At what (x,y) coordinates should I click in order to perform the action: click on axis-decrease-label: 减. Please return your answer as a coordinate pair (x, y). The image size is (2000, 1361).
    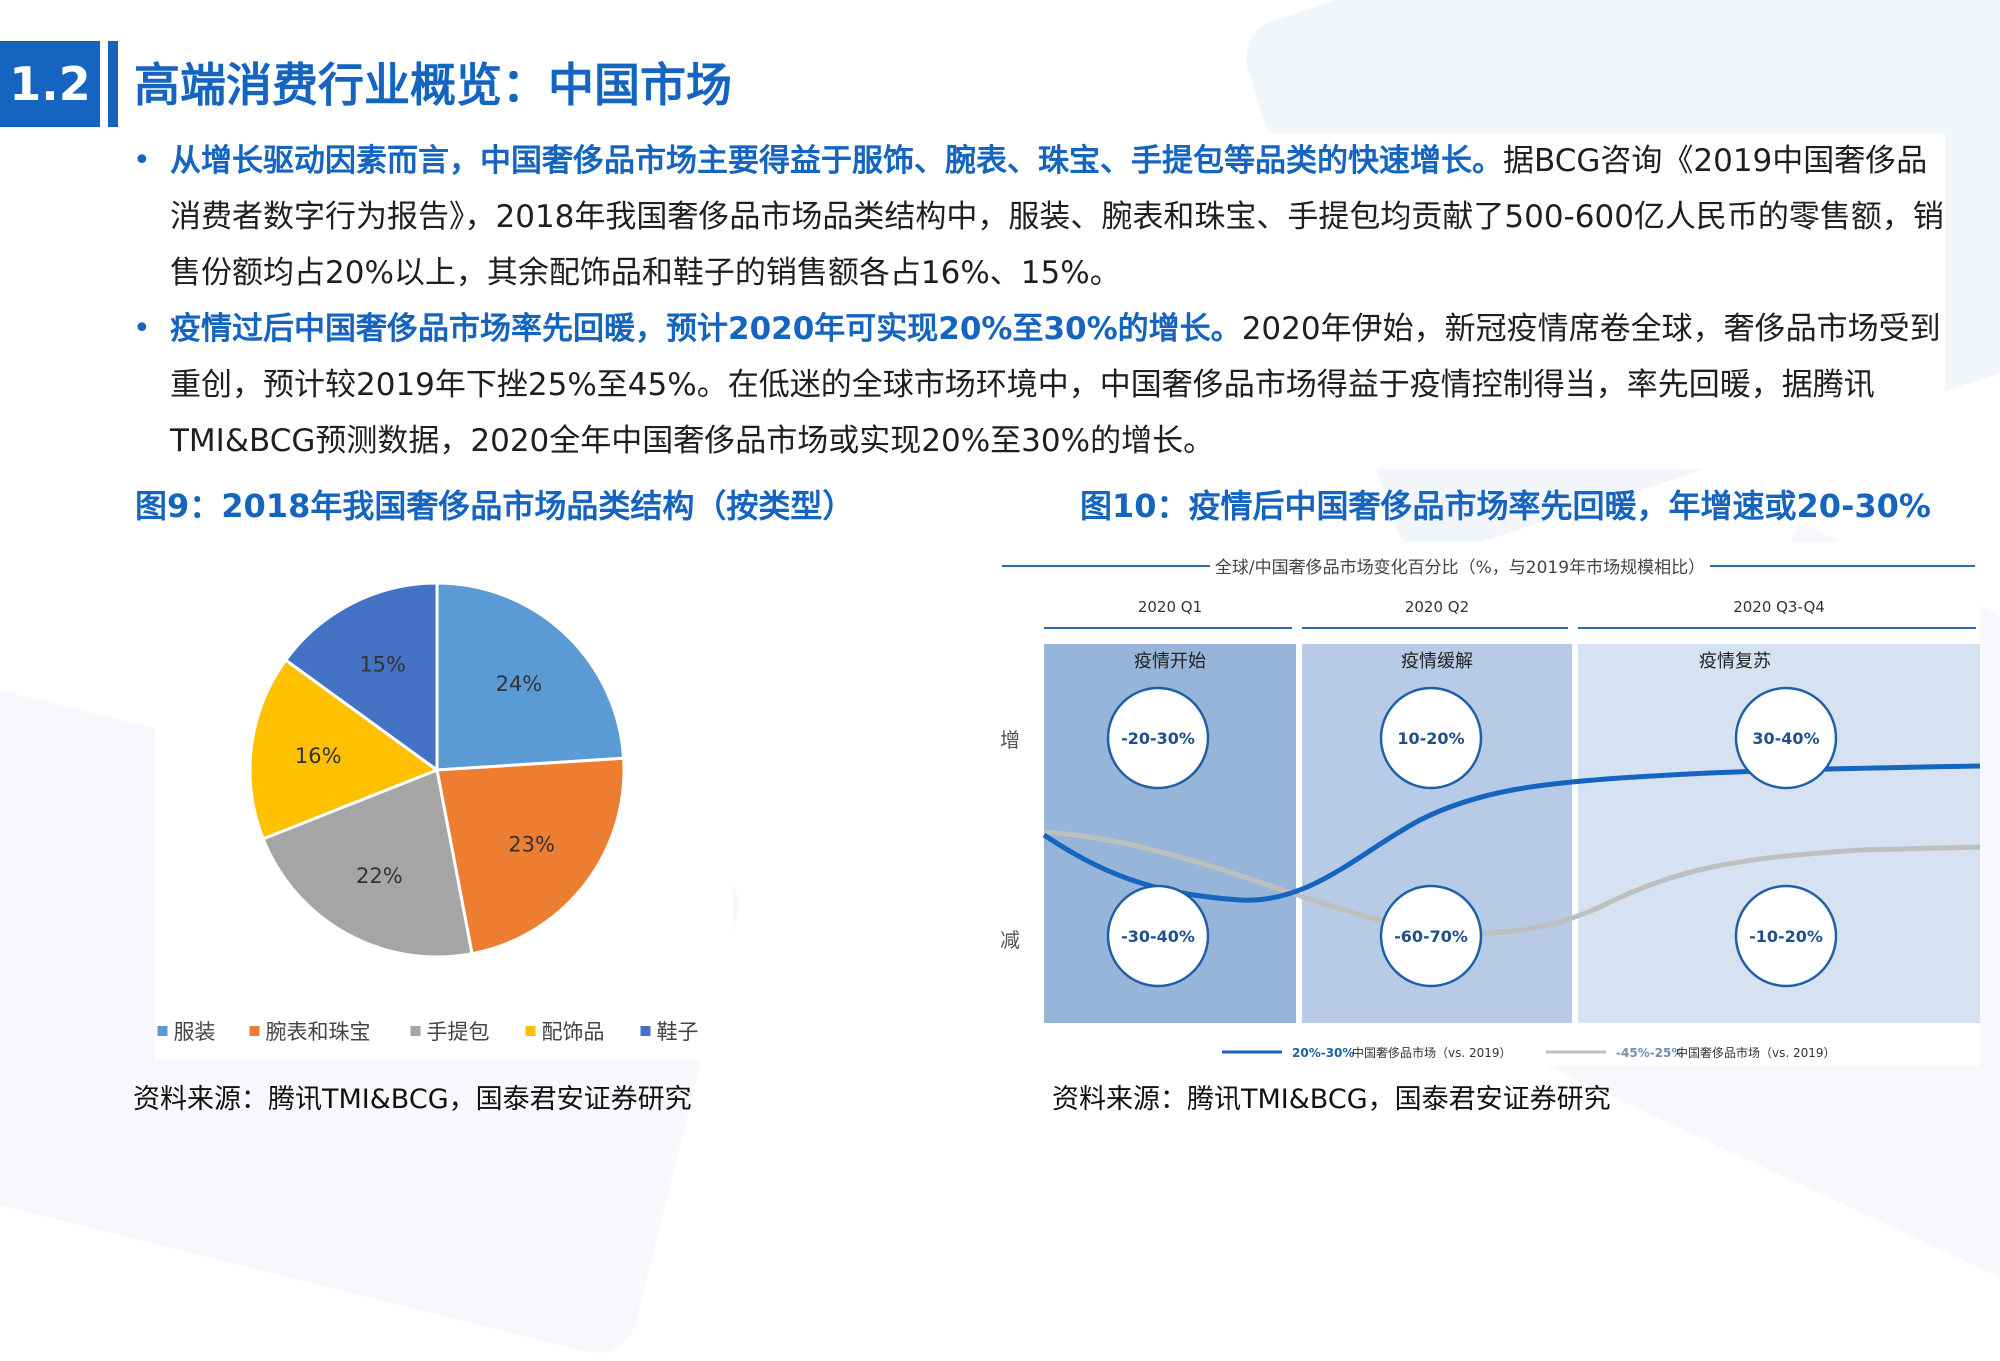
    Looking at the image, I should click on (1010, 940).